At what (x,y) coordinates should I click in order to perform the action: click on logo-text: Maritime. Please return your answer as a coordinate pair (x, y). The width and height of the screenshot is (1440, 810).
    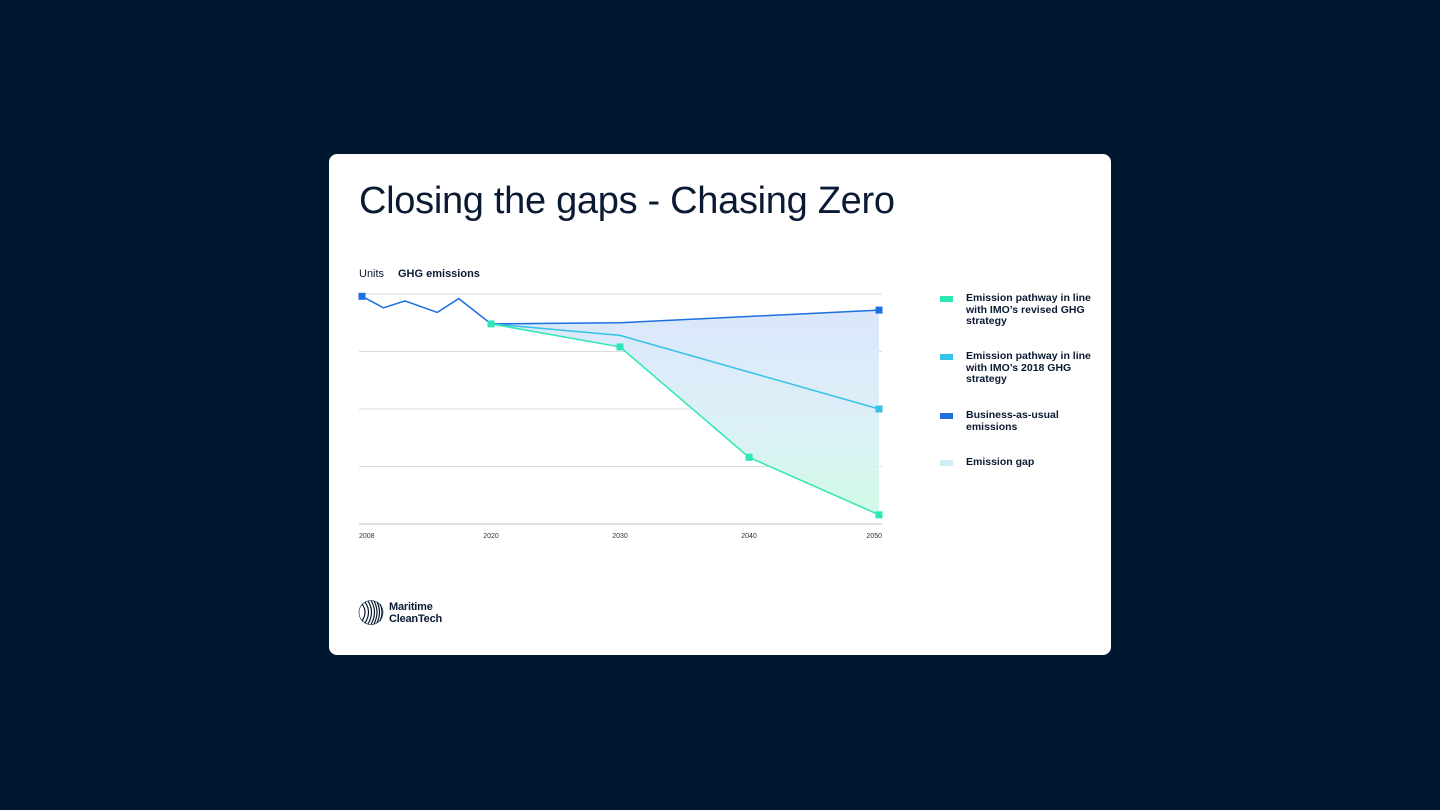
    Looking at the image, I should click on (411, 607).